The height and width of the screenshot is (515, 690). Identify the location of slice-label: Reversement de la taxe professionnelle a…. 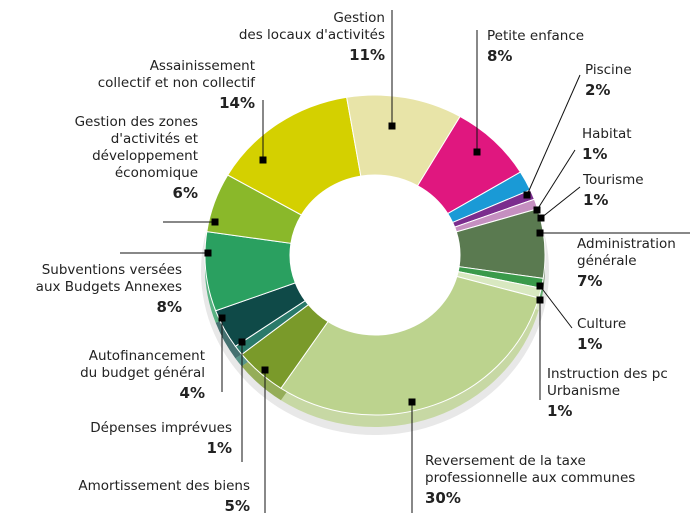
(557, 480).